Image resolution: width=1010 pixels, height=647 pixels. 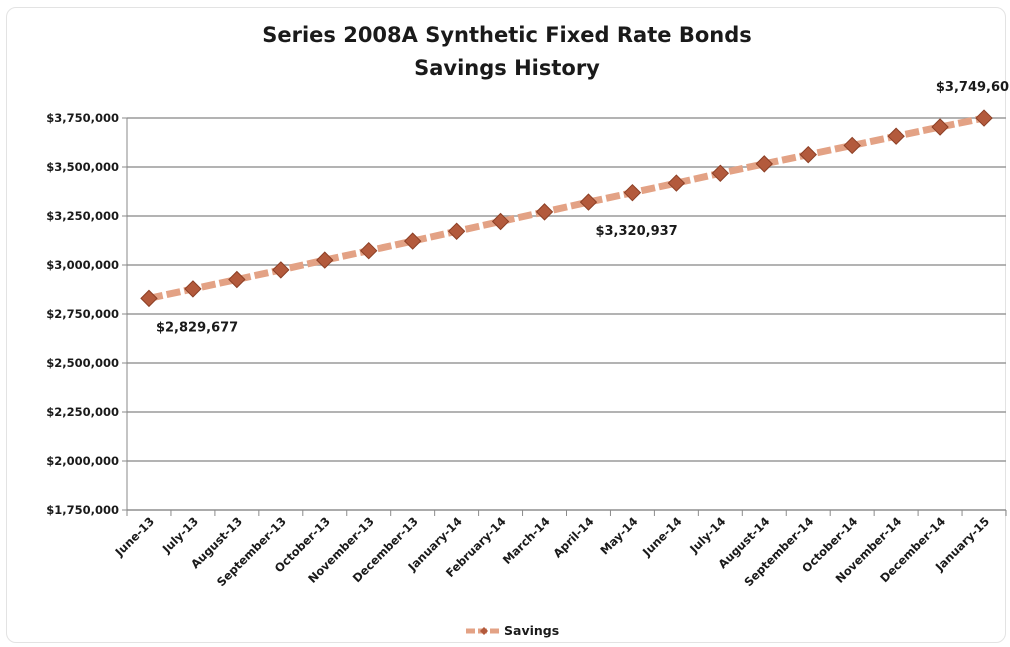 What do you see at coordinates (636, 231) in the screenshot?
I see `data-label: $3,320,937` at bounding box center [636, 231].